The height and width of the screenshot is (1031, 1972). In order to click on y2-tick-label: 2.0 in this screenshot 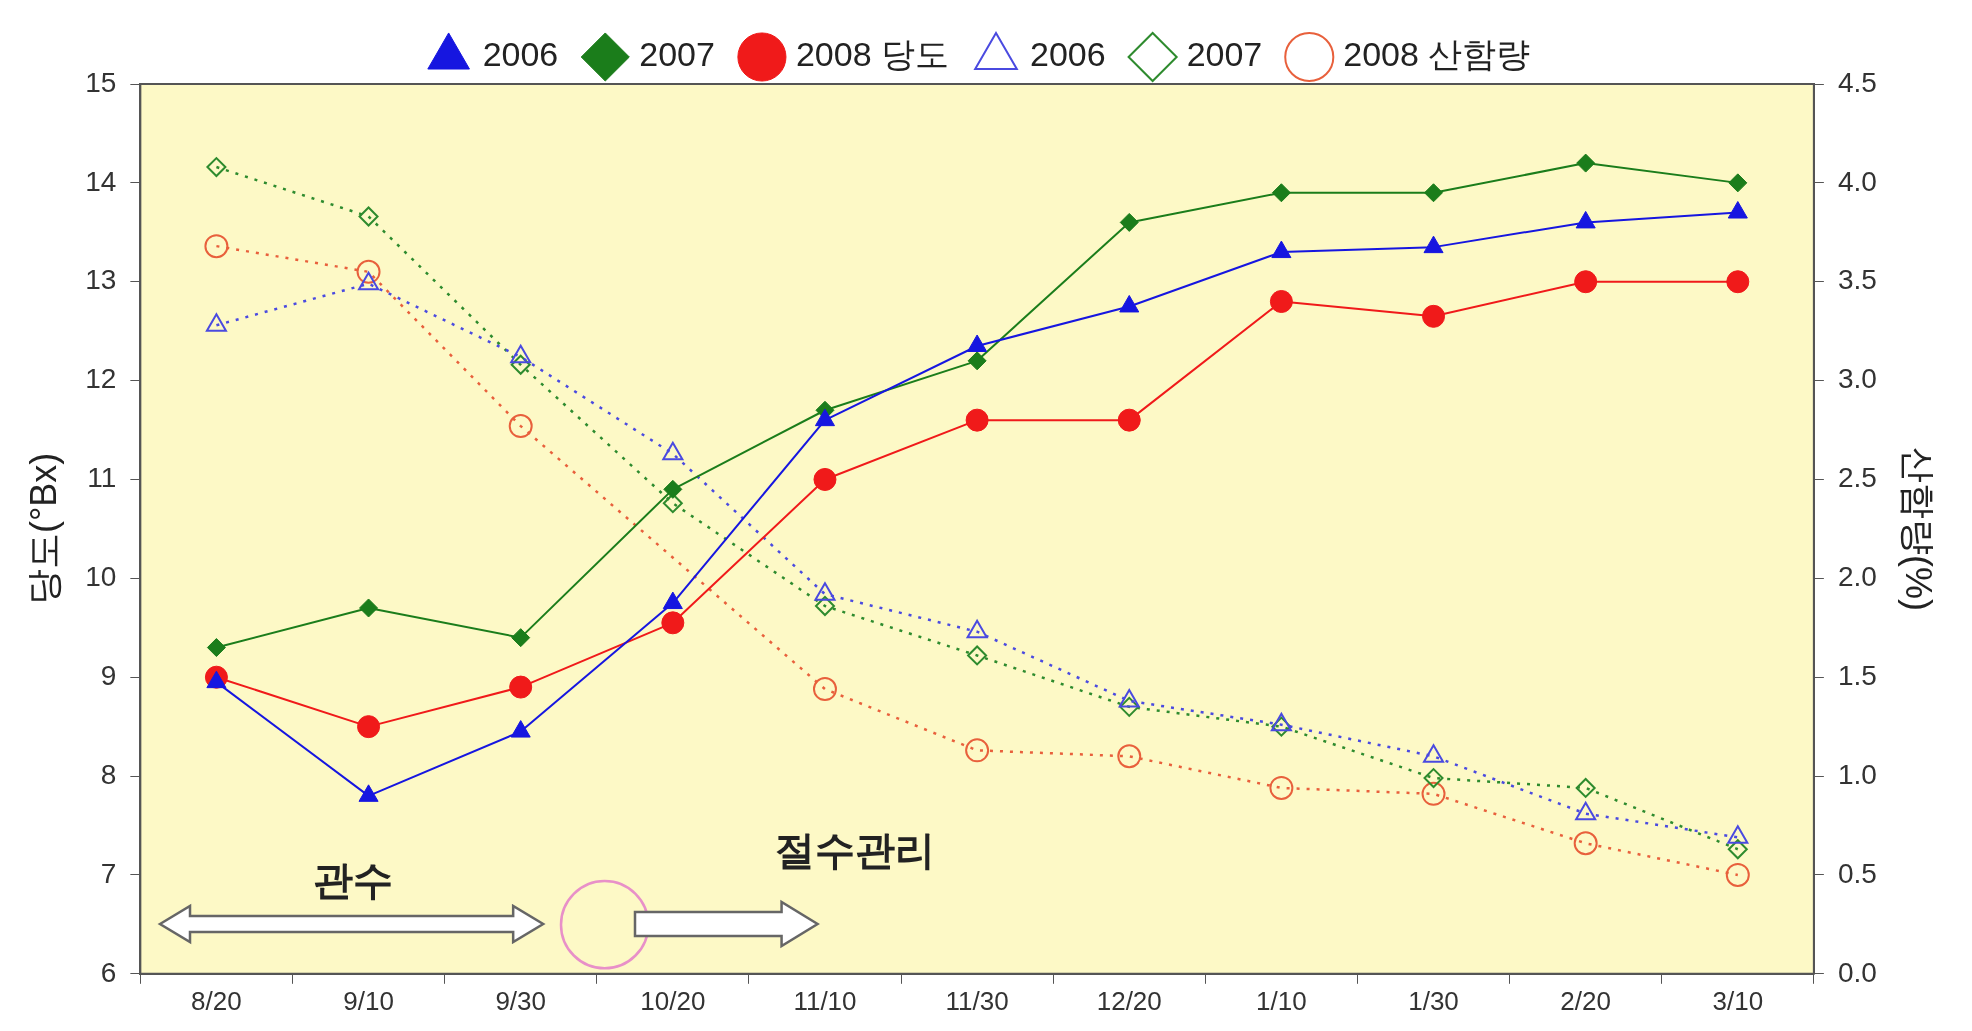, I will do `click(1857, 577)`.